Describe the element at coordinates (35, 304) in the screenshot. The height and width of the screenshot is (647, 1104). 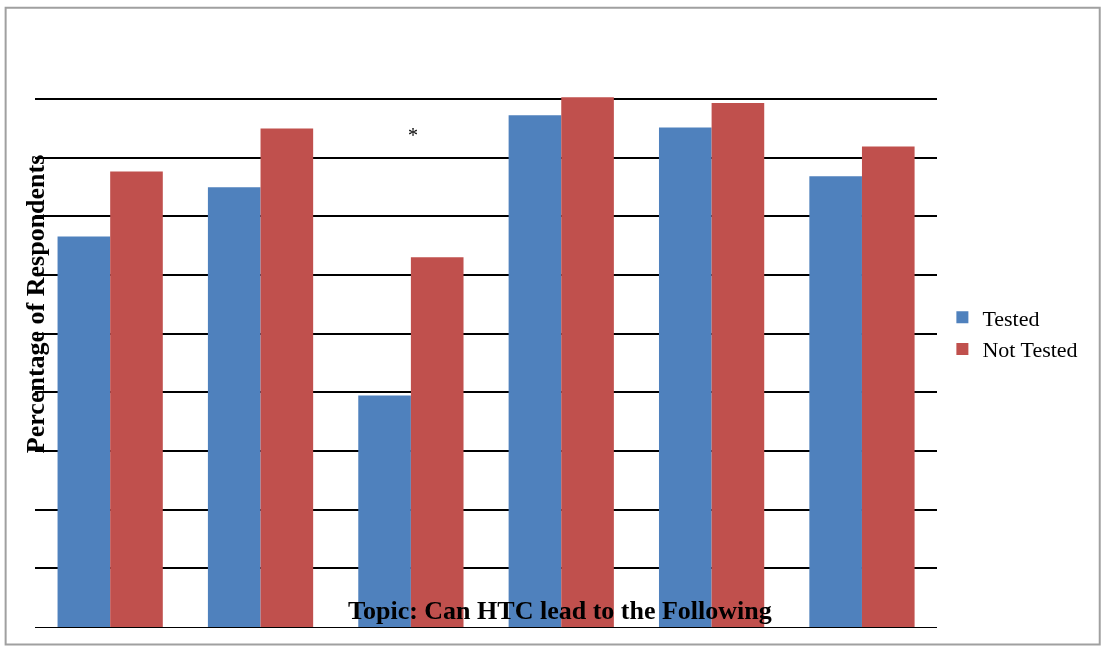
I see `y-axis-title: Percentage of Respondents` at that location.